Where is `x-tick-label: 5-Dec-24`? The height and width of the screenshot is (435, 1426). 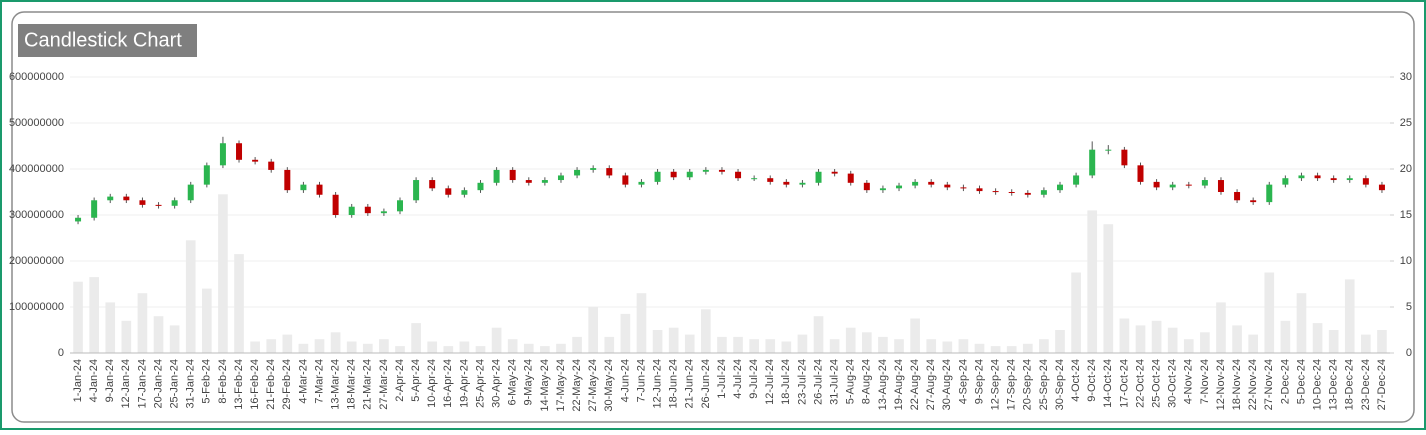 x-tick-label: 5-Dec-24 is located at coordinates (1301, 381).